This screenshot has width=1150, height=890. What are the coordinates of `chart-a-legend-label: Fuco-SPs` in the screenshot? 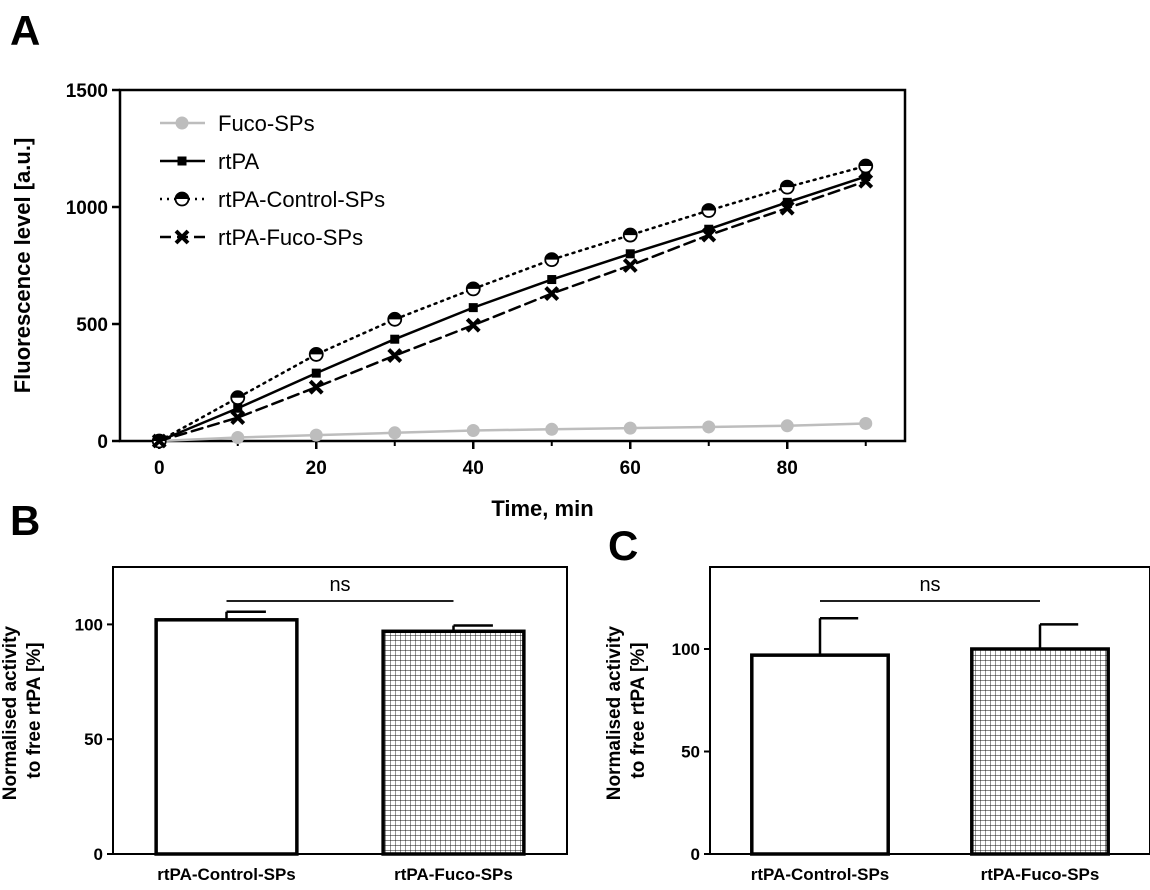 It's located at (266, 123).